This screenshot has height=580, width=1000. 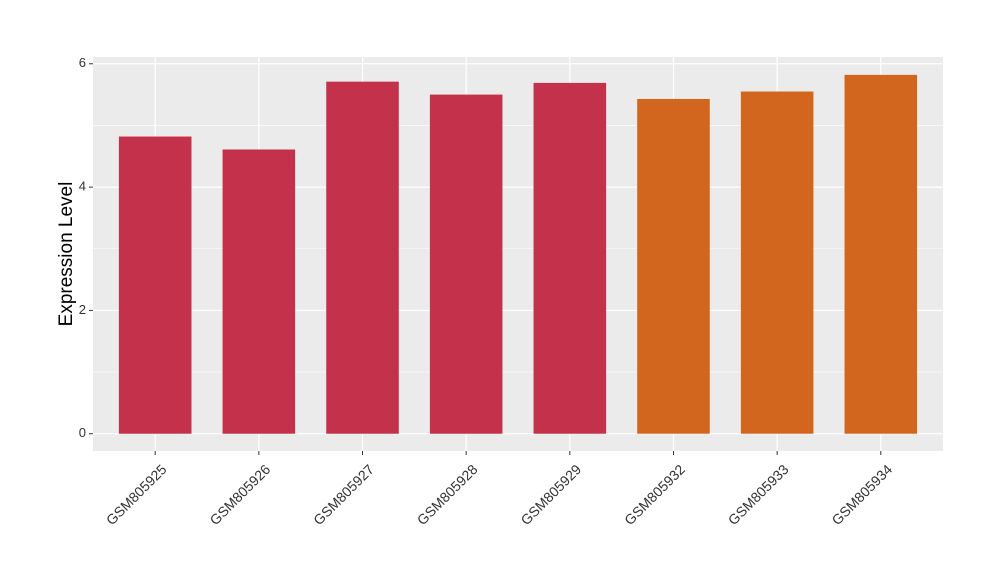 I want to click on x-tick-label: GSM805934, so click(x=861, y=494).